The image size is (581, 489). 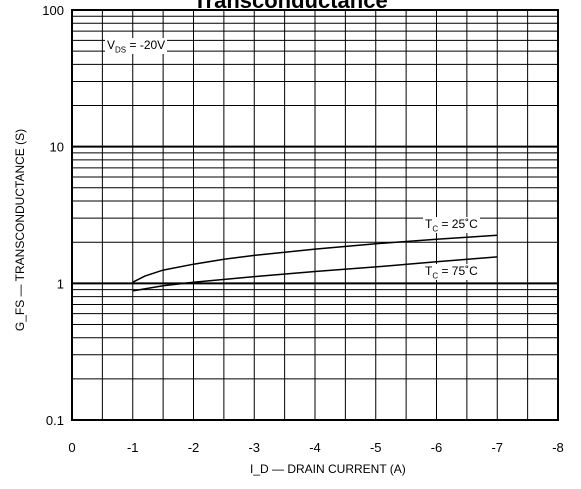 I want to click on vds-subscript: DS, so click(x=121, y=50).